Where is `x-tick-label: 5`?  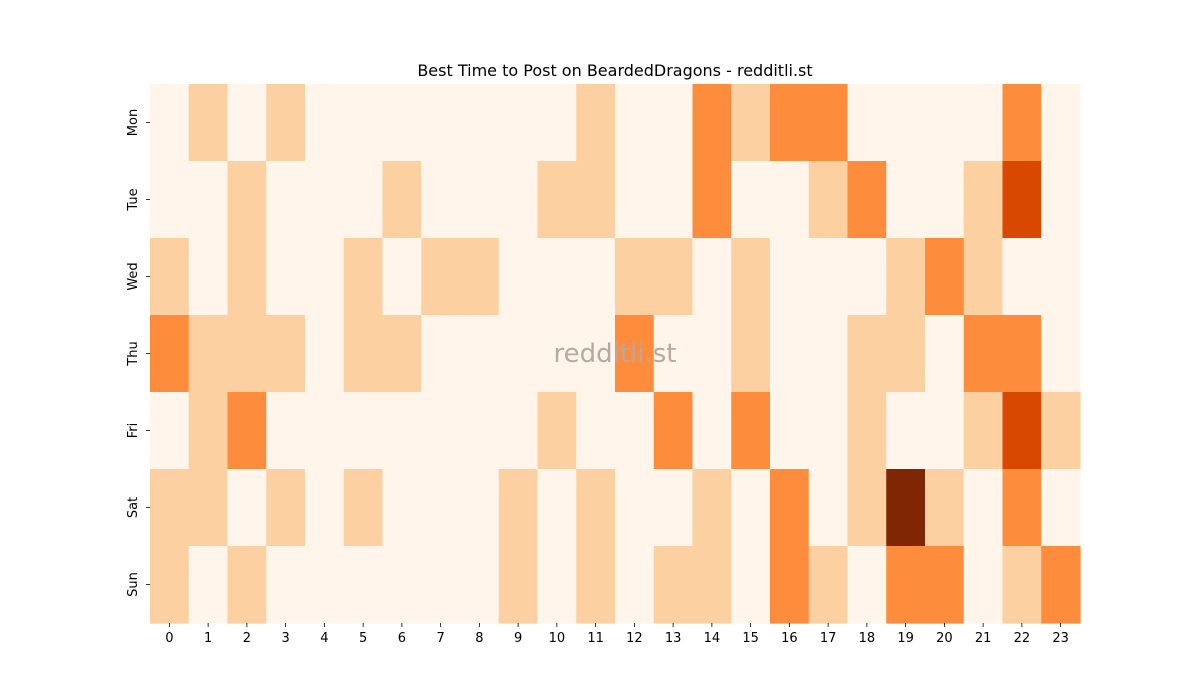
x-tick-label: 5 is located at coordinates (363, 638).